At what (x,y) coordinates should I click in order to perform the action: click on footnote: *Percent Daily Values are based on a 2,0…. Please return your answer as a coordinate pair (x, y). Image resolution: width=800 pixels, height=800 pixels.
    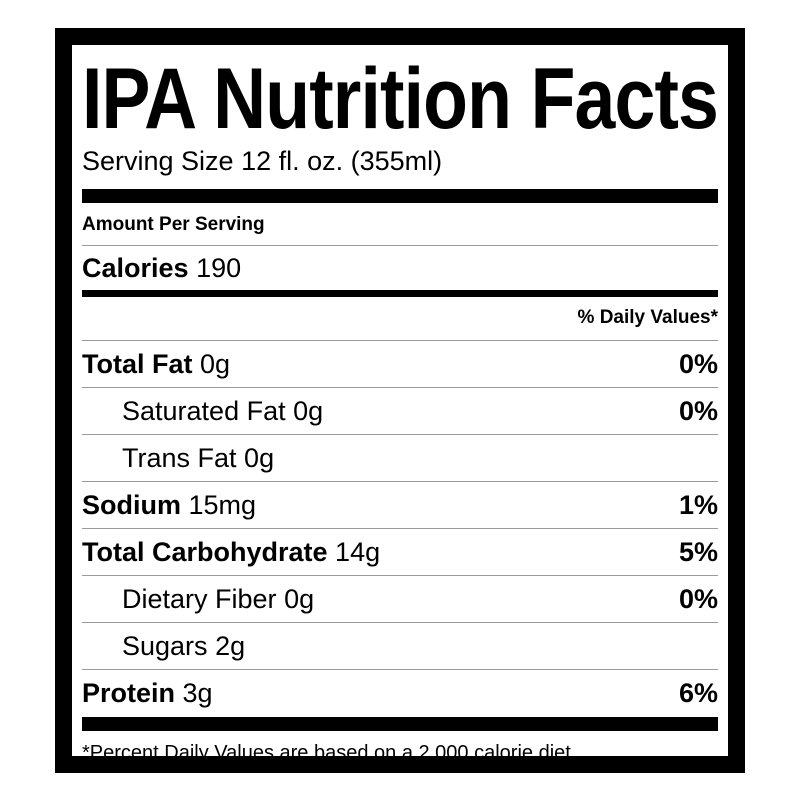
    Looking at the image, I should click on (329, 753).